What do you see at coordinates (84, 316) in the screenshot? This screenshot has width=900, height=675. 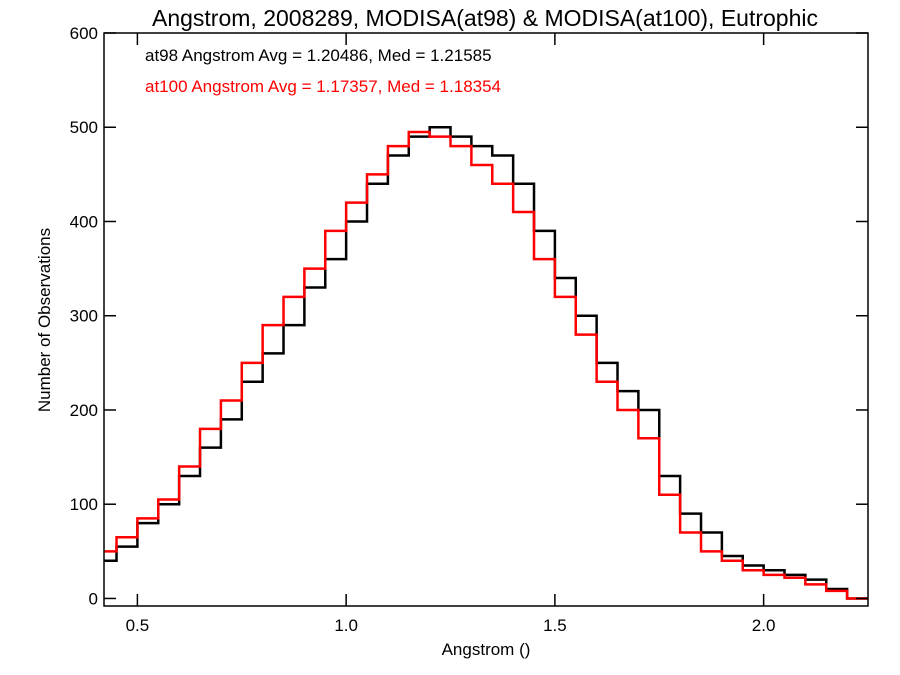 I see `y-tick-label: 300` at bounding box center [84, 316].